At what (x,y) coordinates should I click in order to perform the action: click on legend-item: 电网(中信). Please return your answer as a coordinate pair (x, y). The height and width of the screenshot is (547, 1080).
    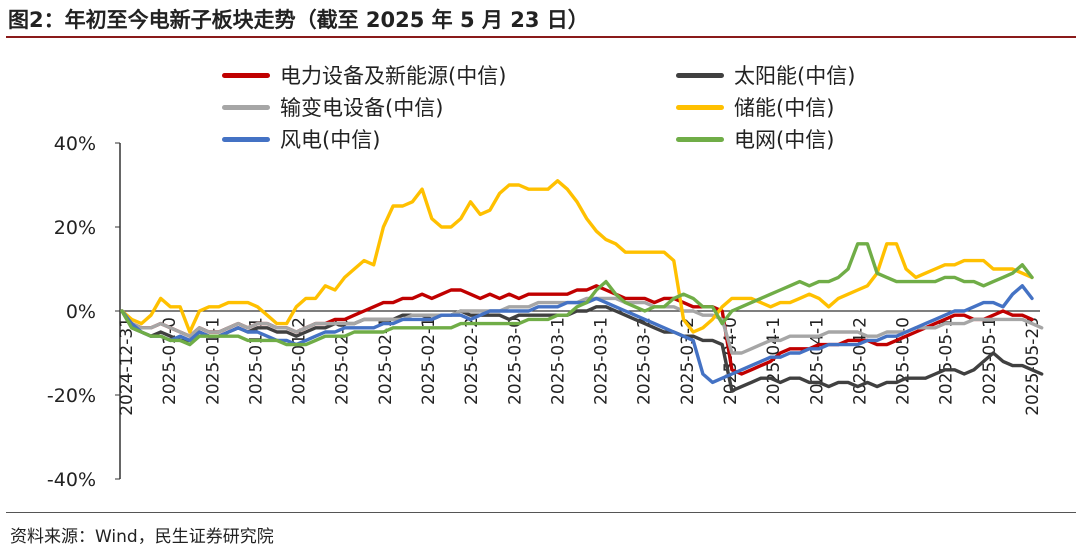
    Looking at the image, I should click on (755, 139).